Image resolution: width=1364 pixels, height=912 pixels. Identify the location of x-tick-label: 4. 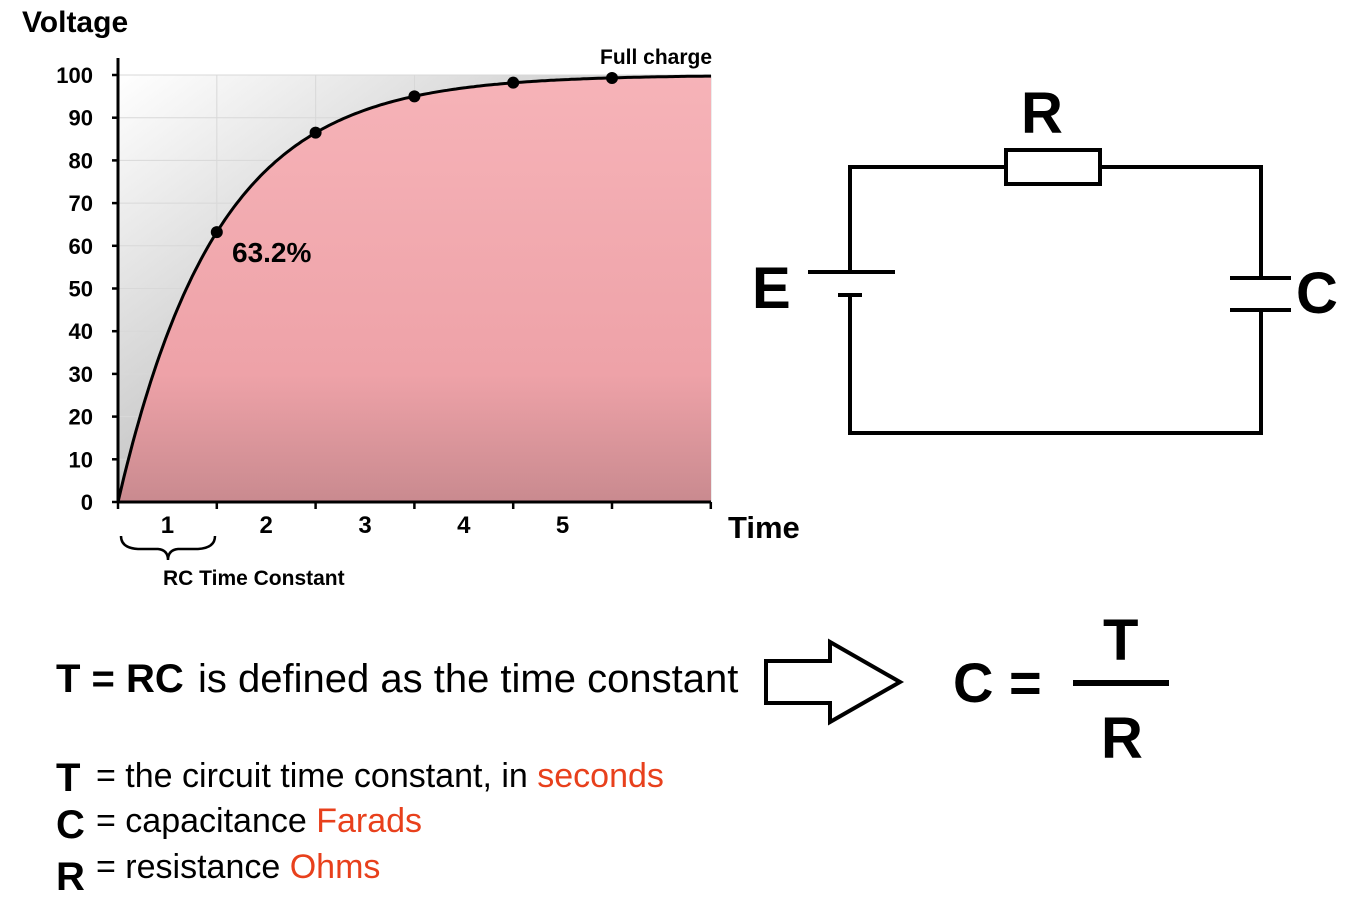
(464, 525).